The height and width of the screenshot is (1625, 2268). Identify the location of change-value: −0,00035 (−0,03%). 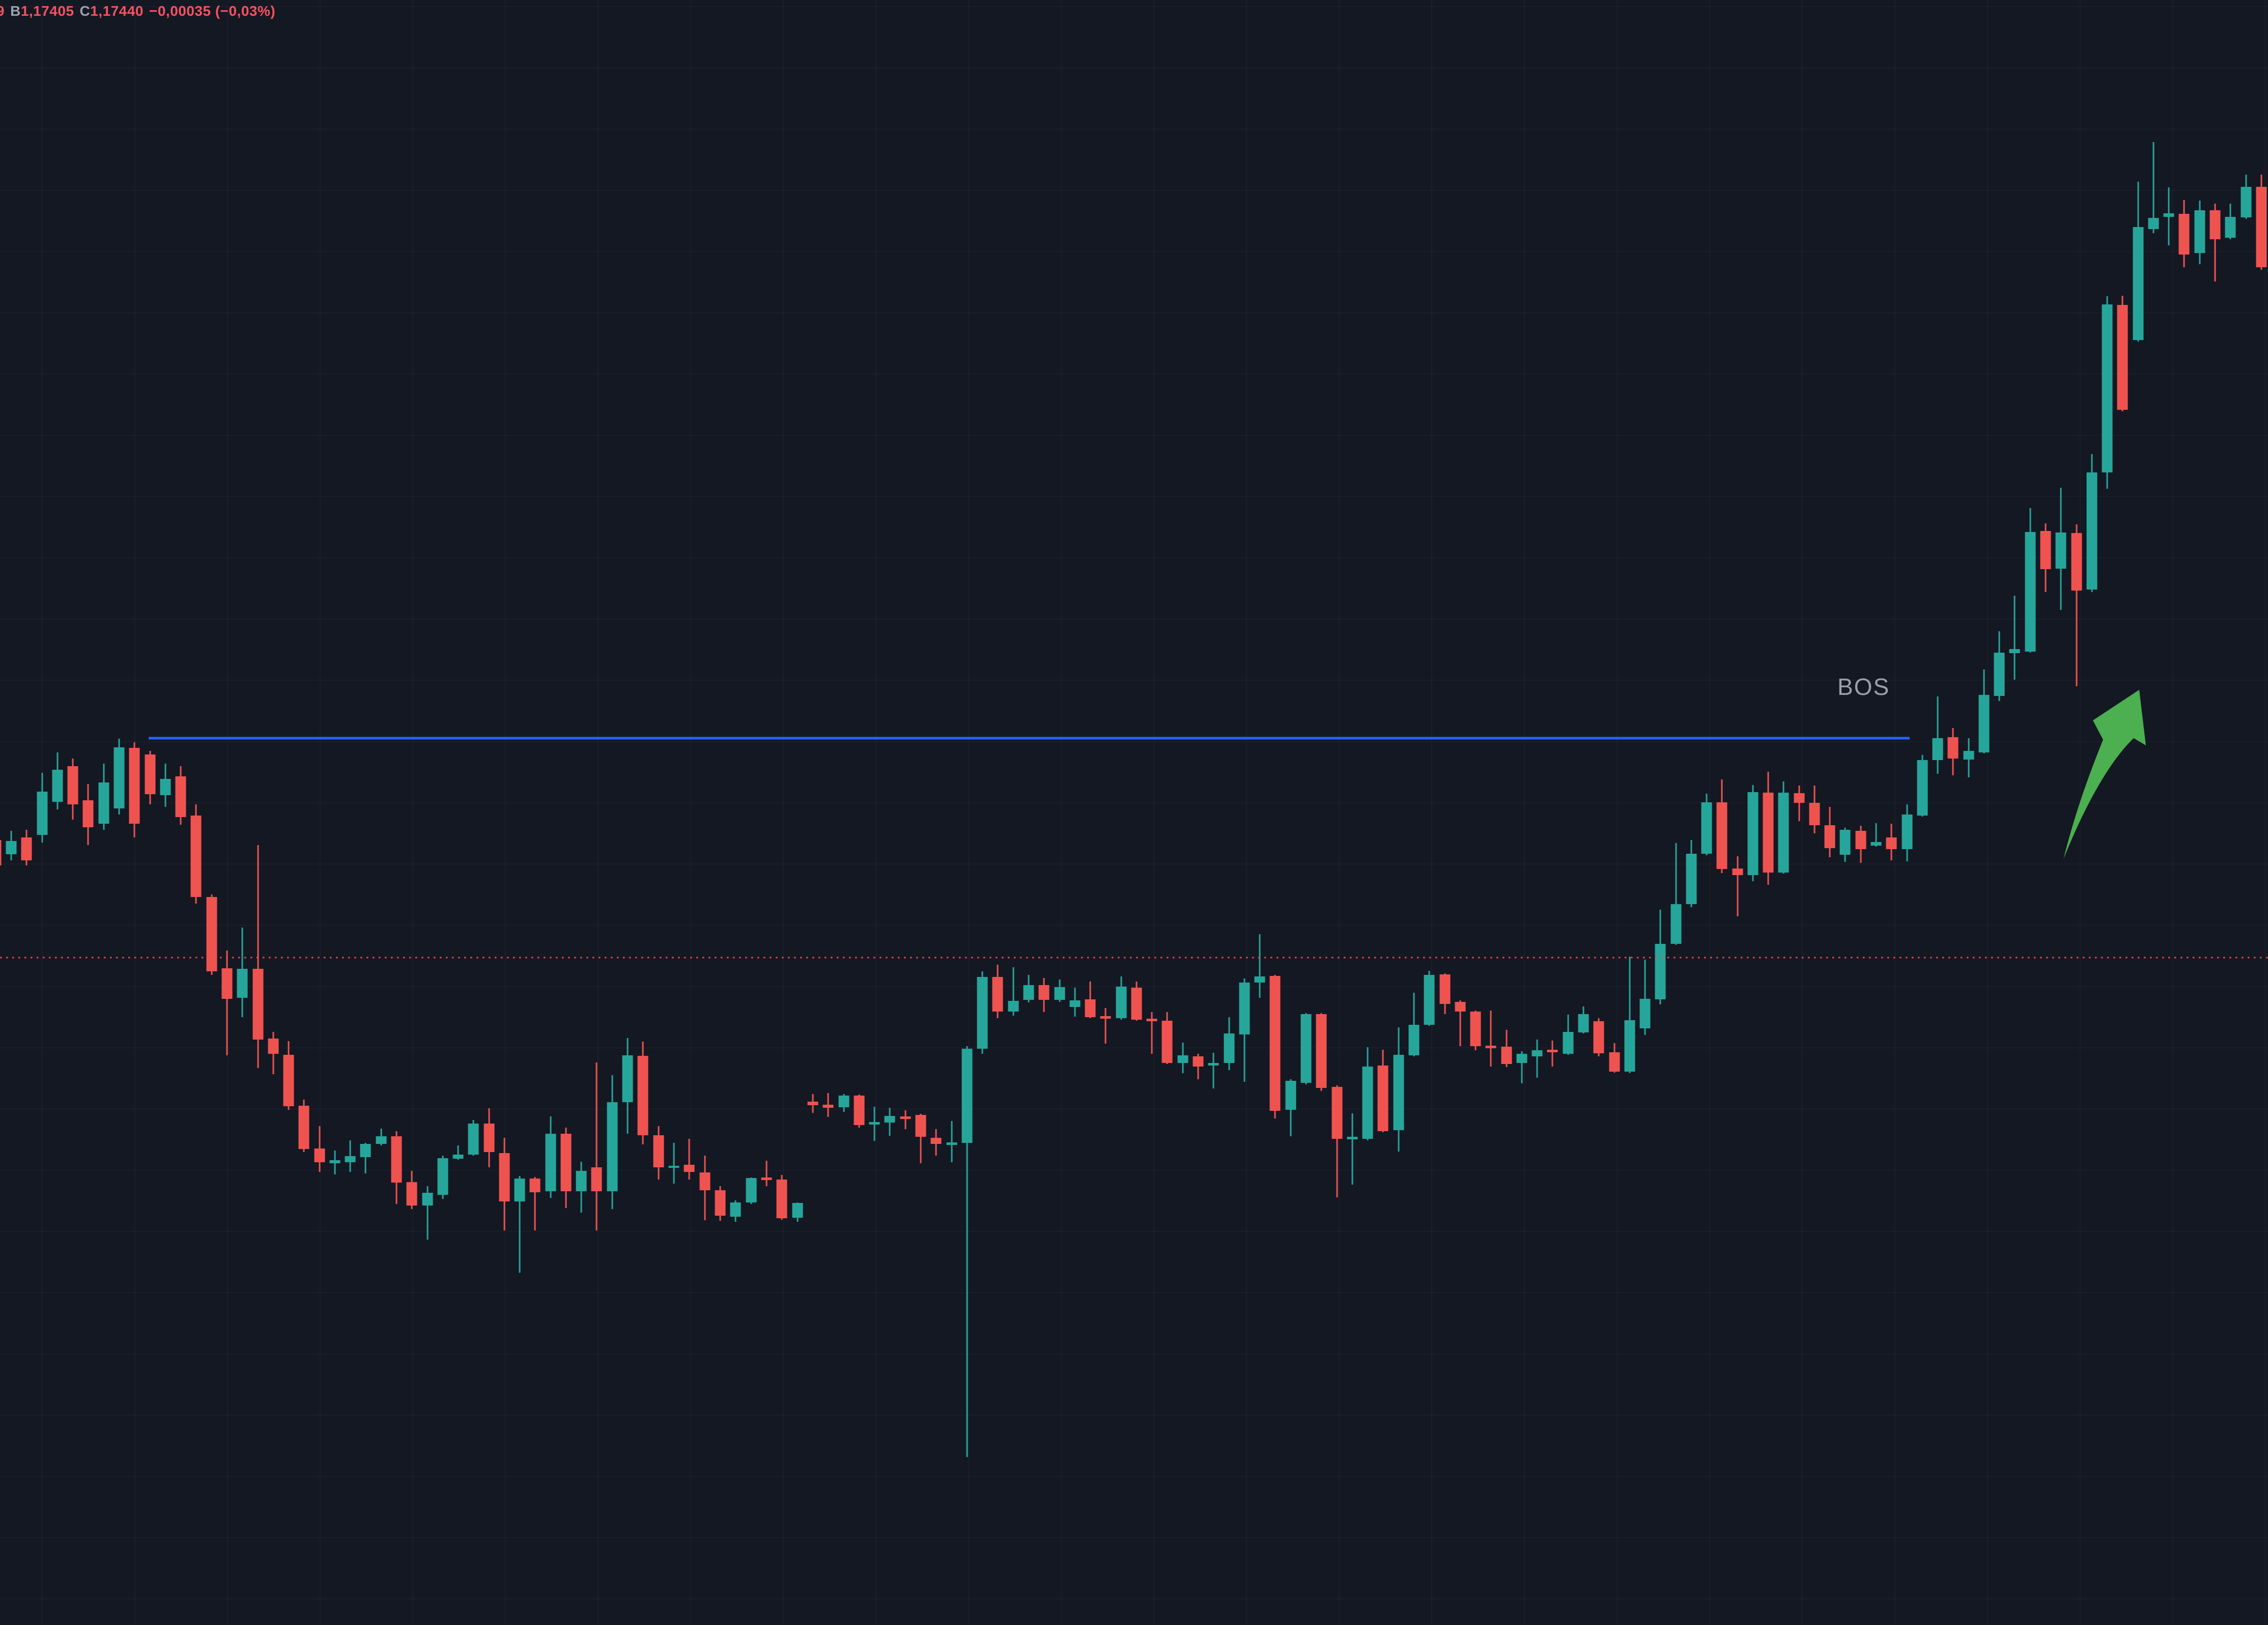
(213, 11).